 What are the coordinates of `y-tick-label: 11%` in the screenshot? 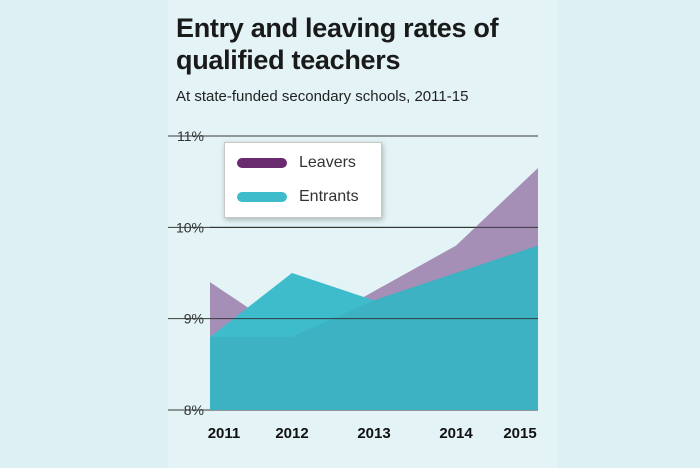 It's located at (190, 136).